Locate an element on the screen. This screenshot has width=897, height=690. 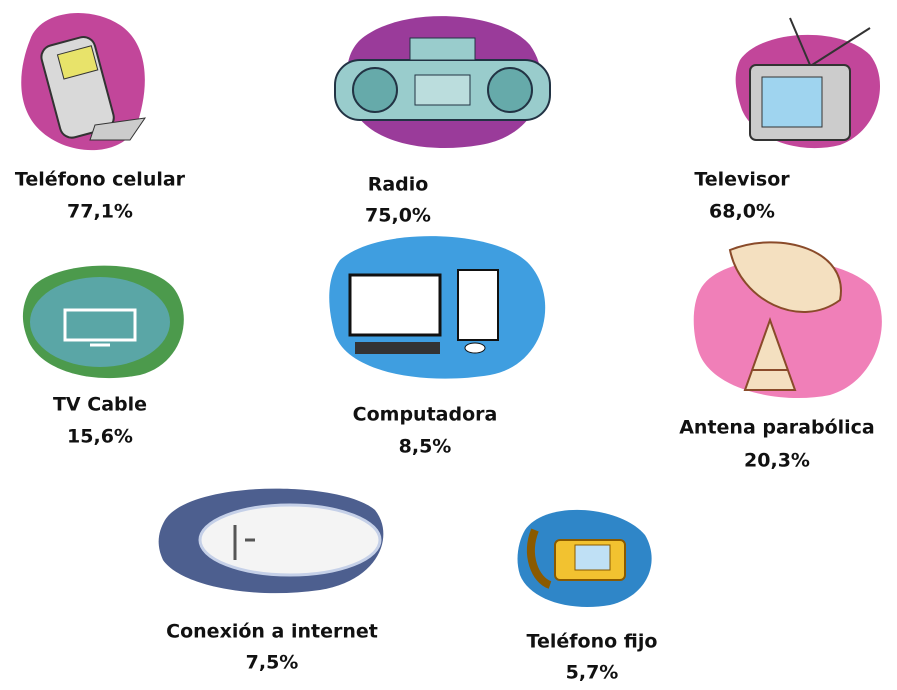
item-value: 8,5% is located at coordinates (425, 447).